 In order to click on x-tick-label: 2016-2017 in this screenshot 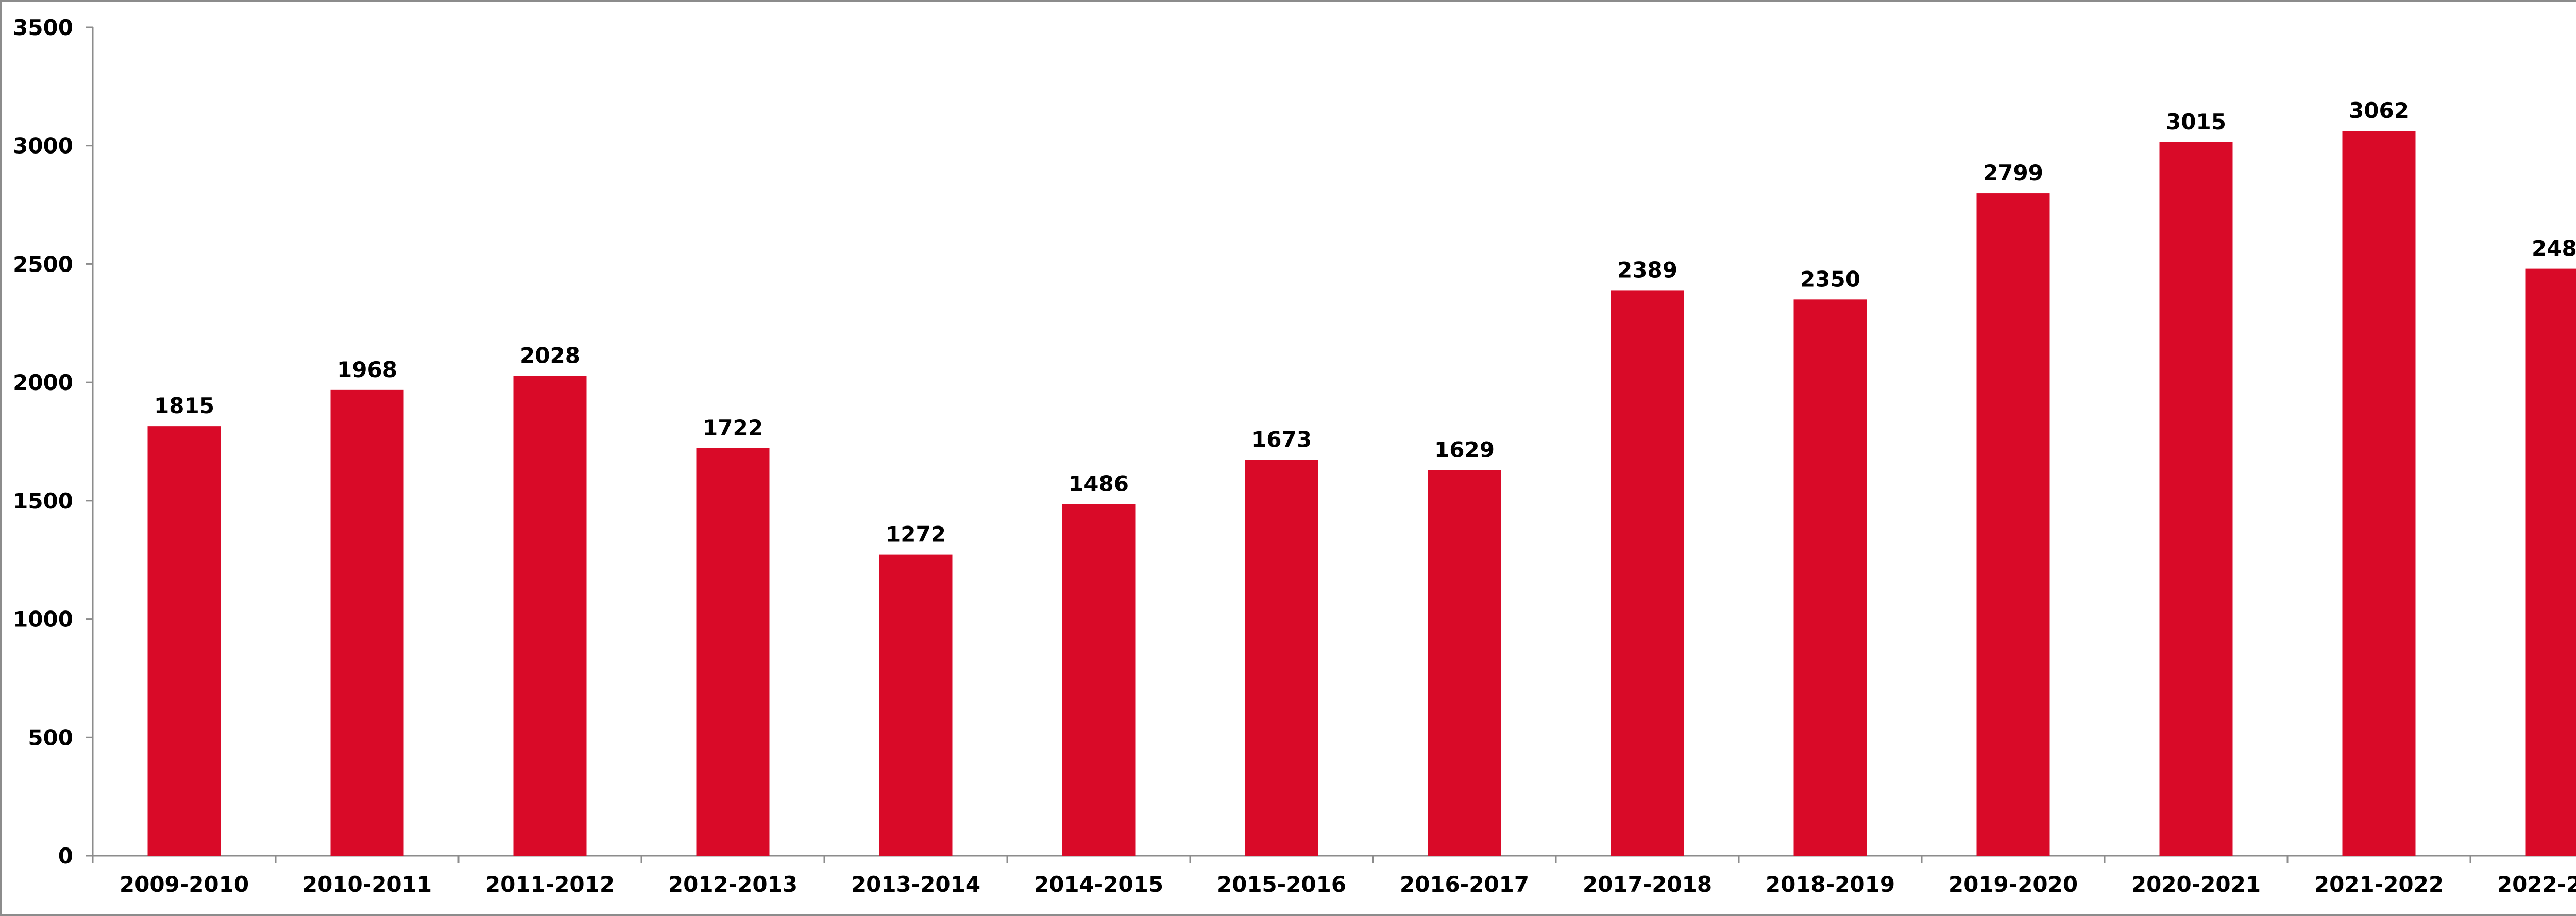, I will do `click(1464, 884)`.